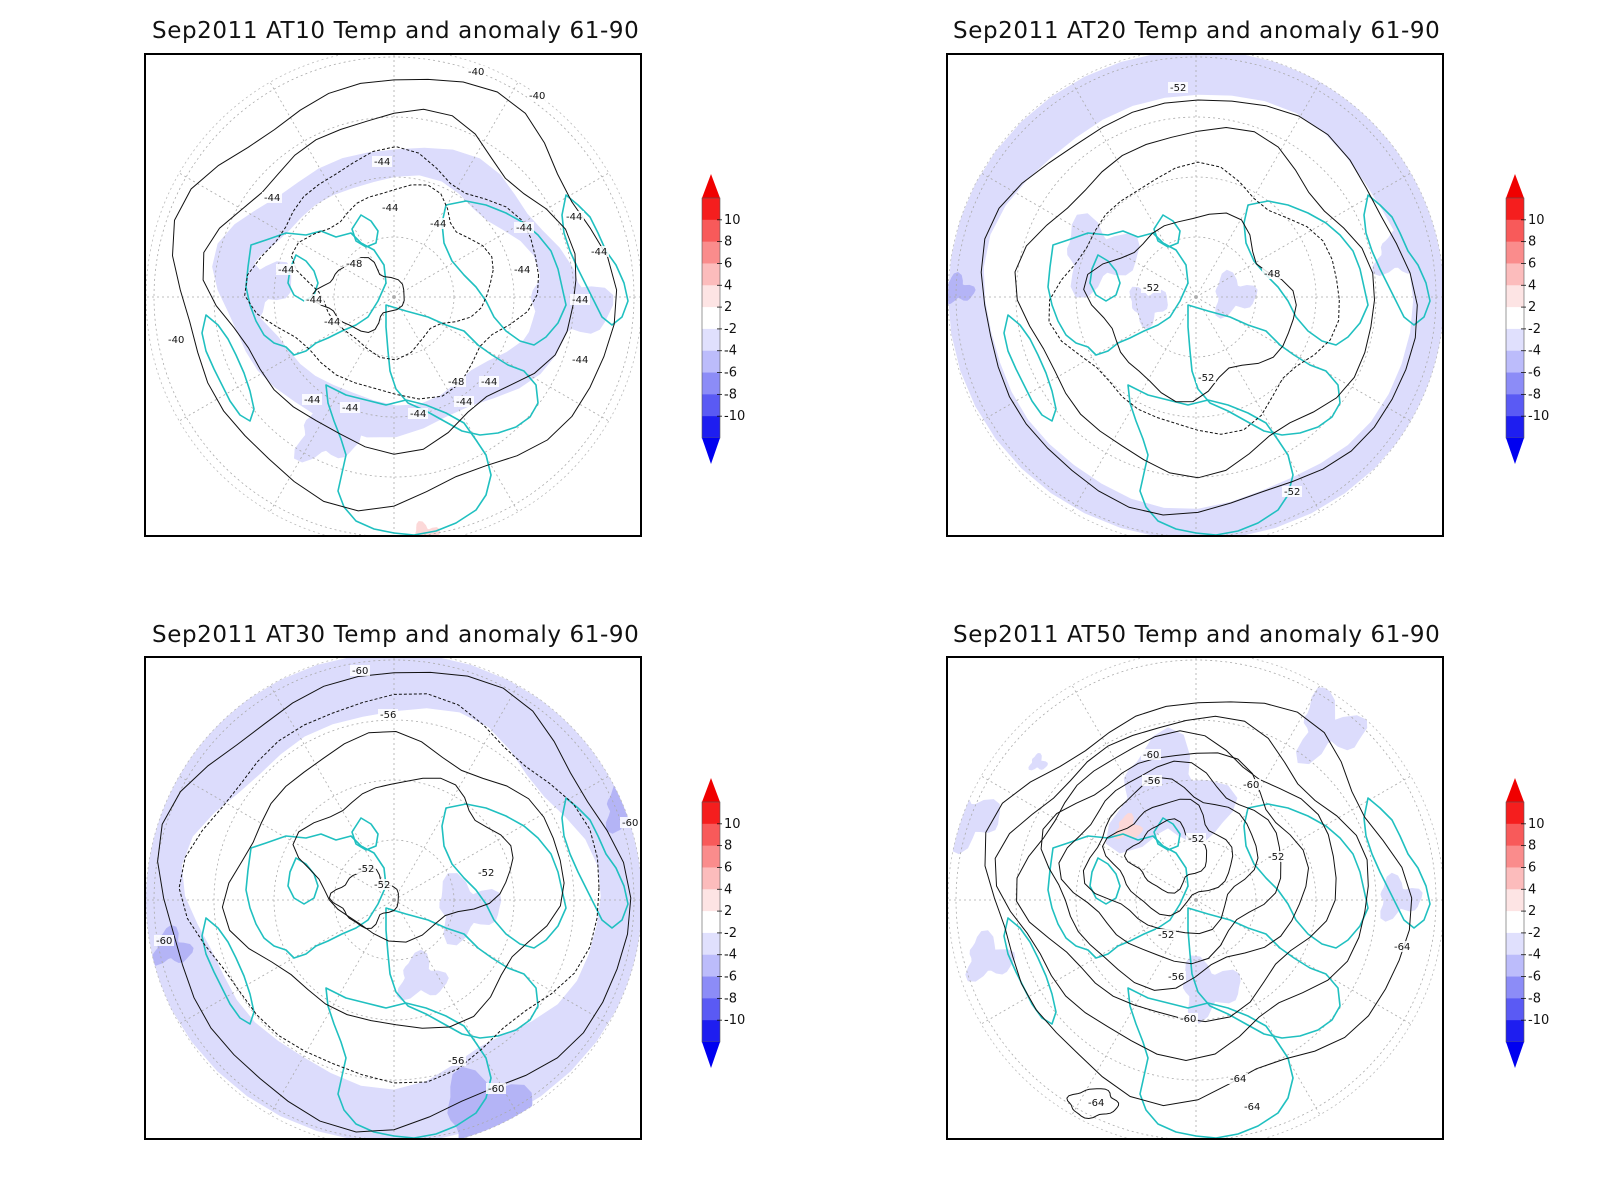  Describe the element at coordinates (1197, 31) in the screenshot. I see `panel-title: Sep2011 AT20 Temp and anomaly 61-90` at that location.